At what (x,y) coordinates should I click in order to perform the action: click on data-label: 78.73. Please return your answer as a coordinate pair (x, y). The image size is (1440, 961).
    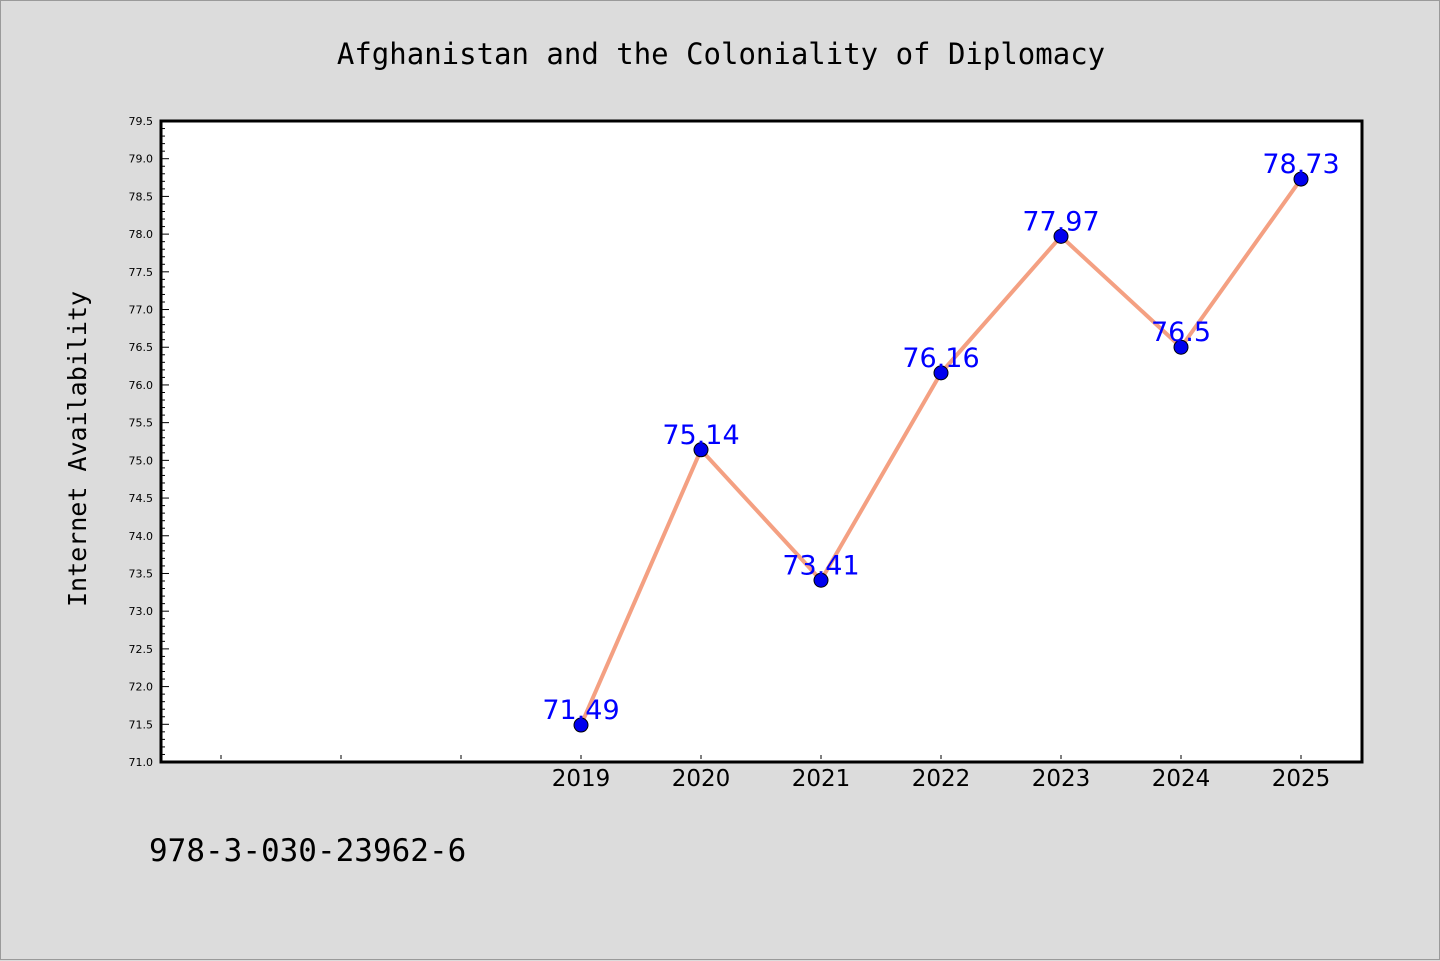
    Looking at the image, I should click on (1300, 164).